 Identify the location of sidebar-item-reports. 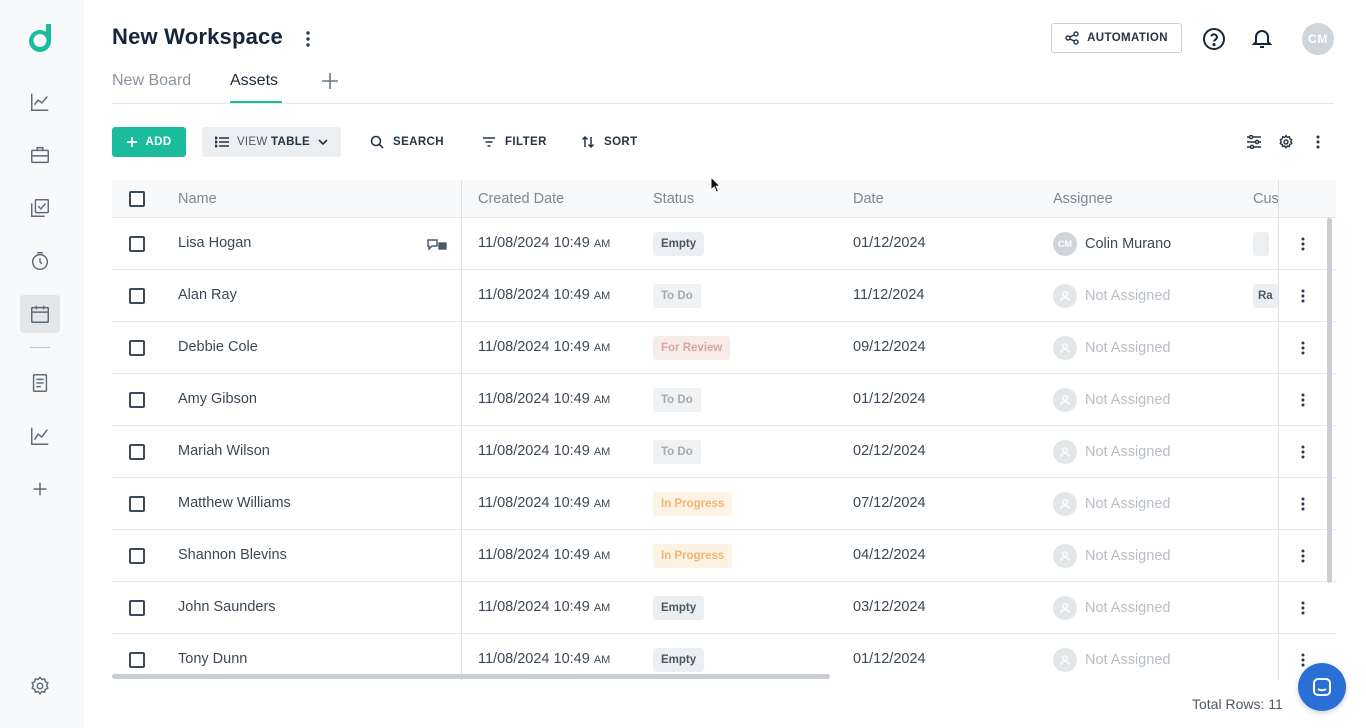
(40, 436).